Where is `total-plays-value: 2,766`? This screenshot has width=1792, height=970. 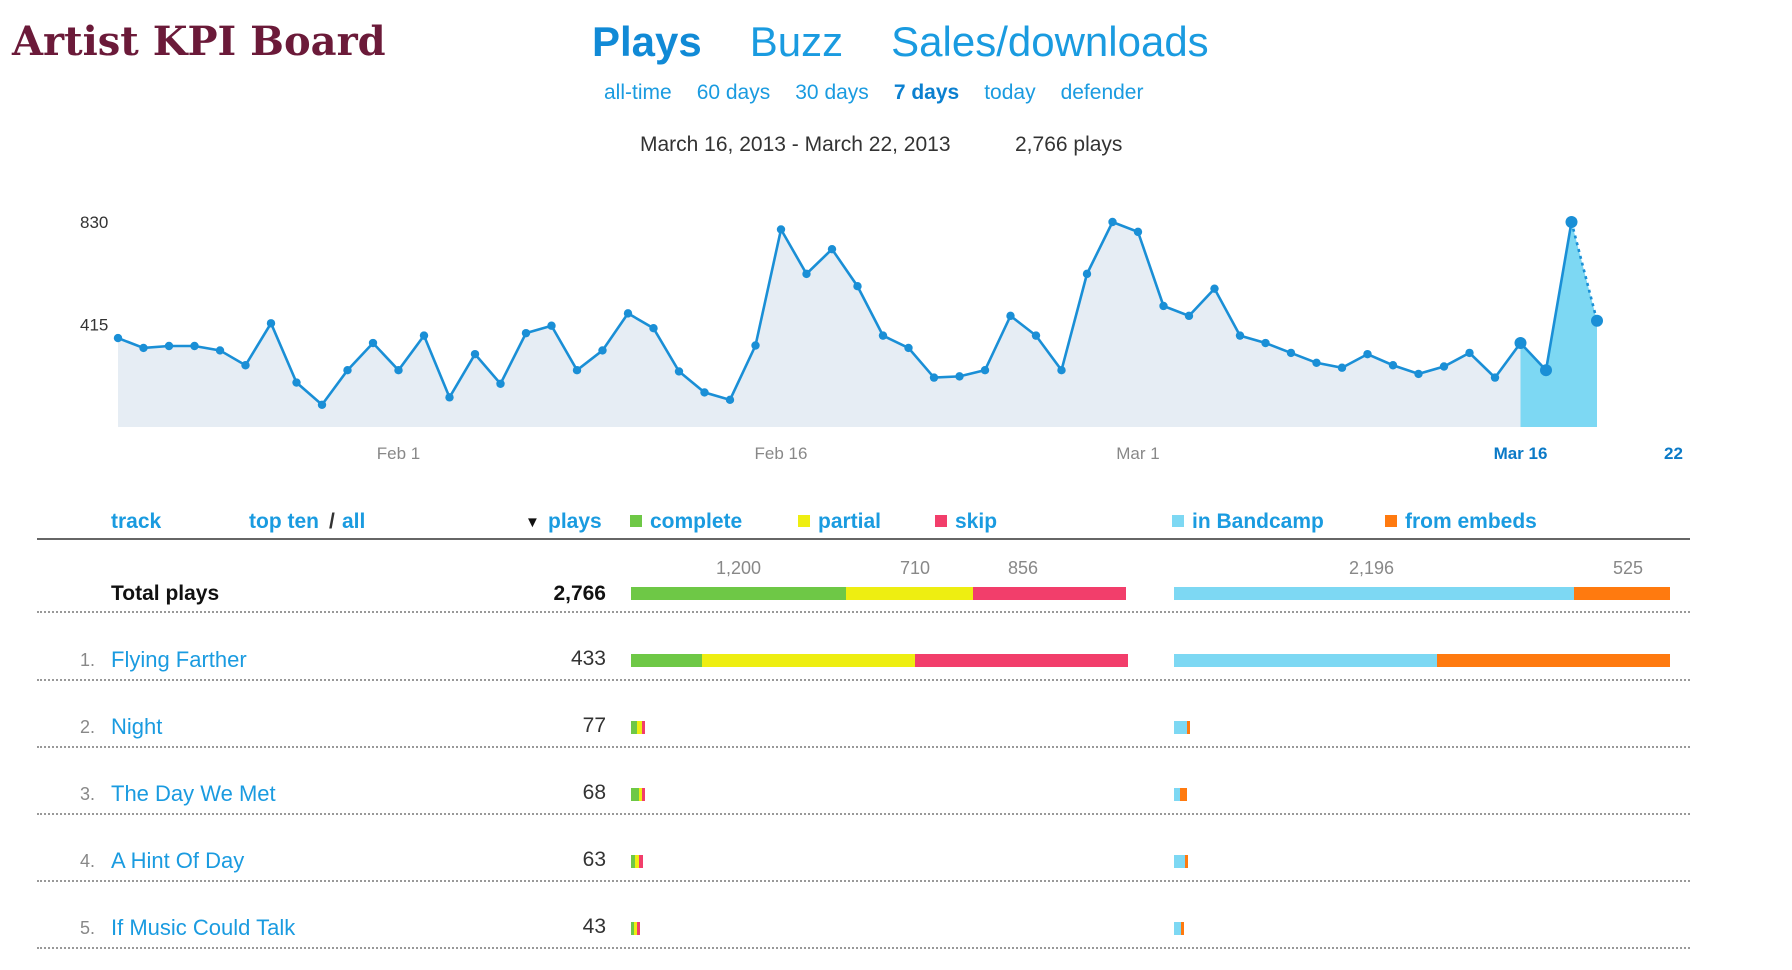
total-plays-value: 2,766 is located at coordinates (579, 593).